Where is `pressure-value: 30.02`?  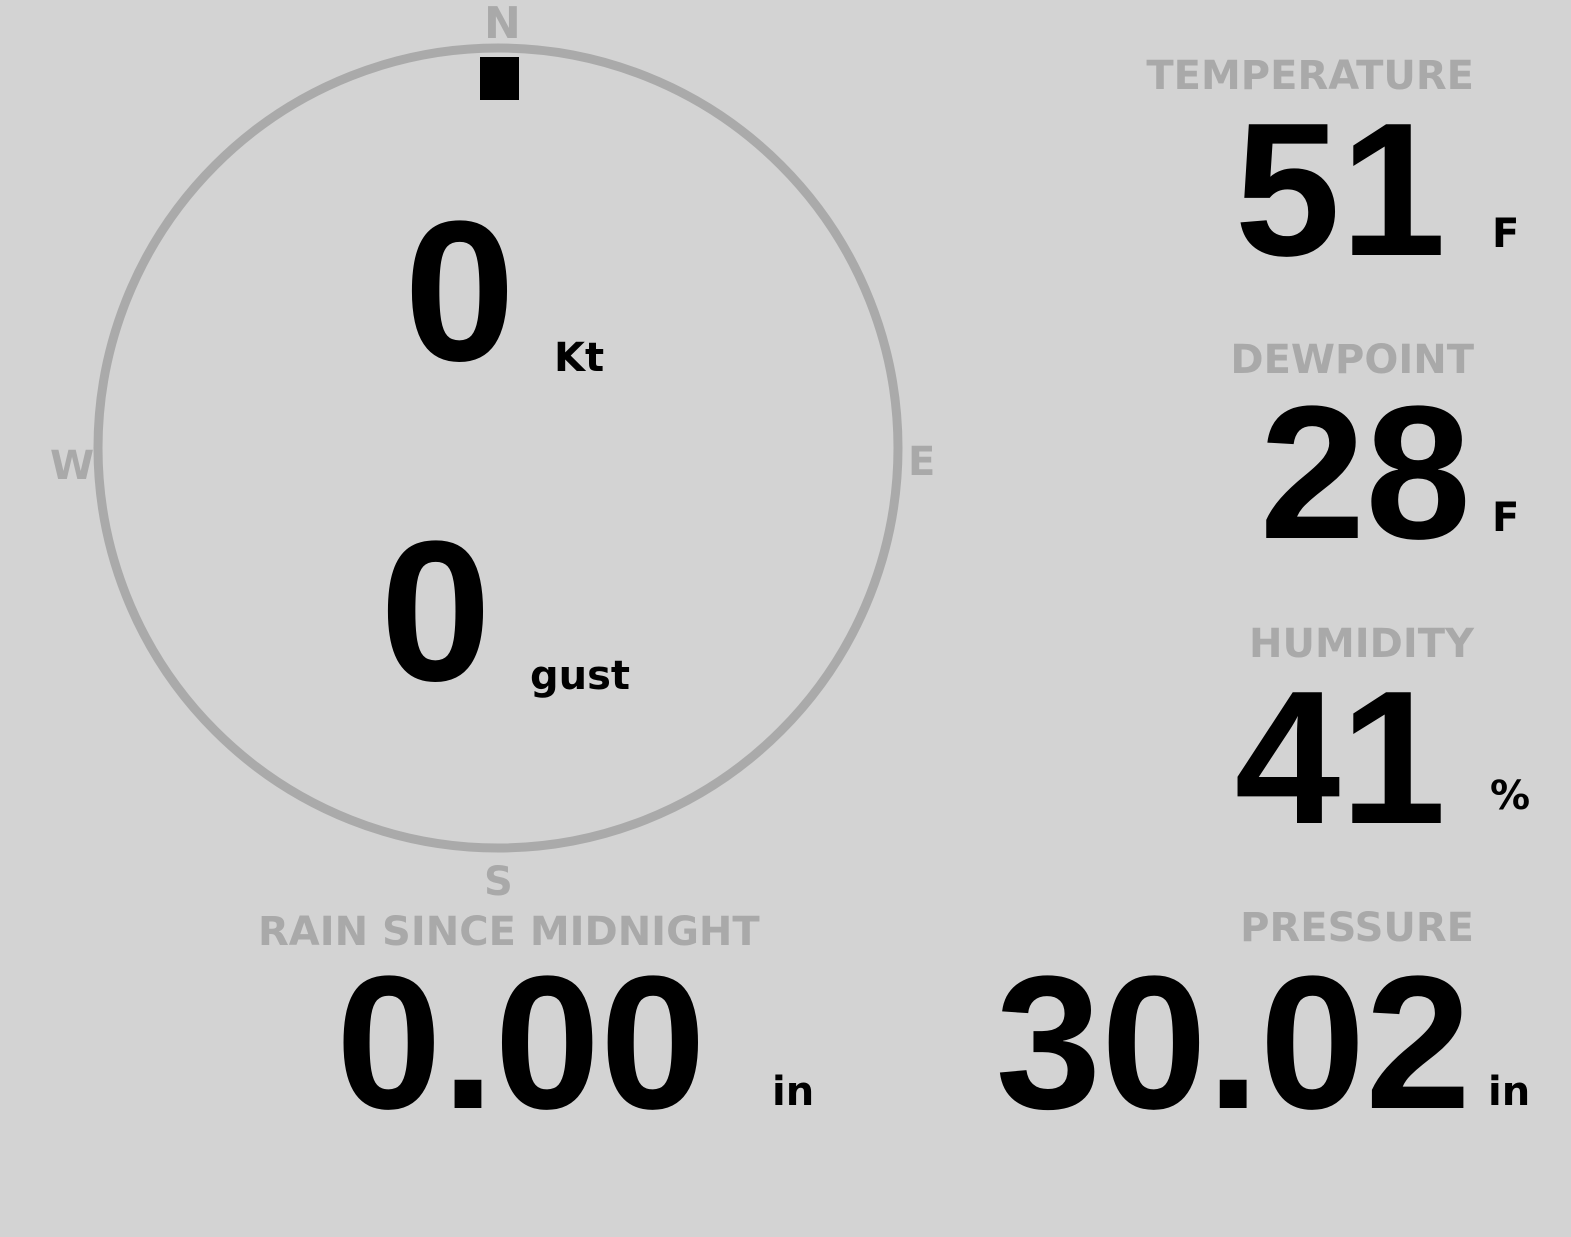 pressure-value: 30.02 is located at coordinates (1233, 1043).